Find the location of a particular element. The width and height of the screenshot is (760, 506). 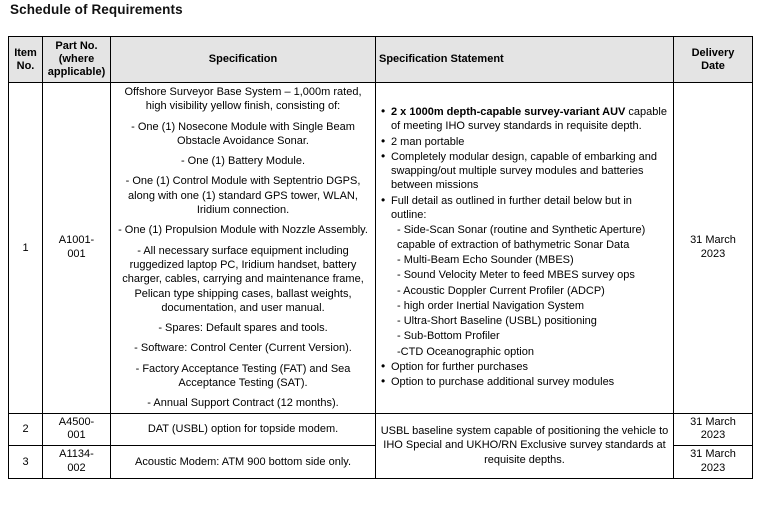

list-item-text: 2 man portable is located at coordinates (428, 141).